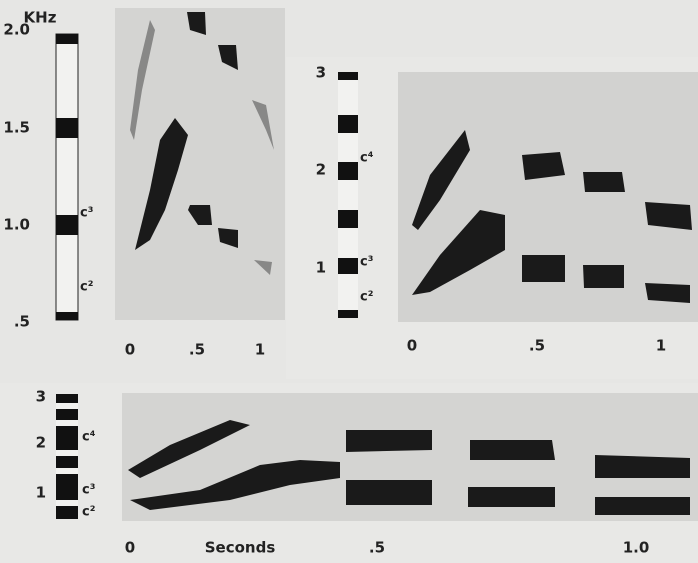  What do you see at coordinates (67, 177) in the screenshot?
I see `frequency-scale-a` at bounding box center [67, 177].